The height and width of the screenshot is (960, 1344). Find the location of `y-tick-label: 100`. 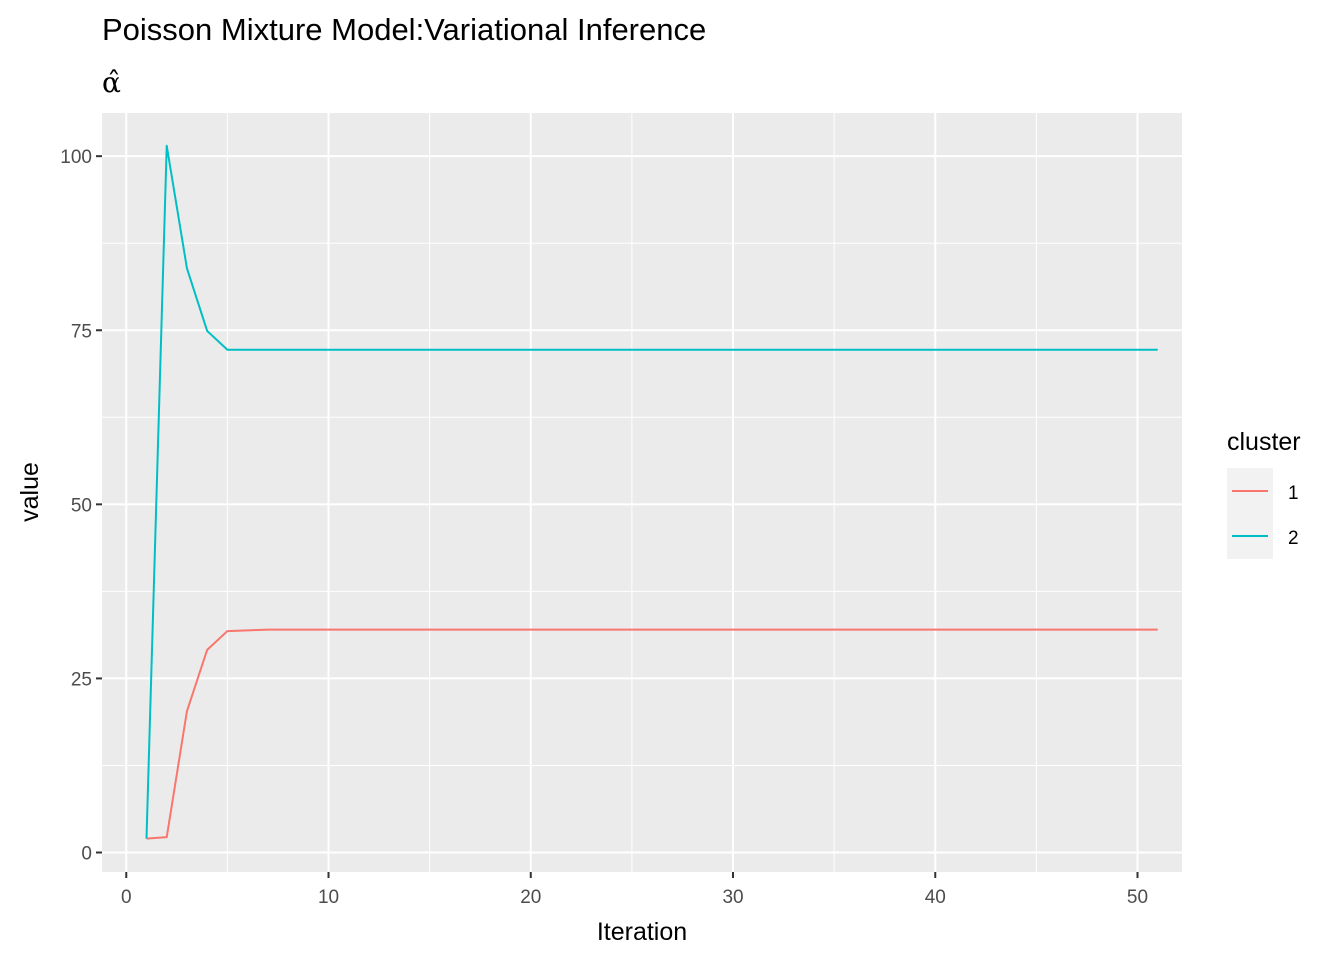

y-tick-label: 100 is located at coordinates (76, 157).